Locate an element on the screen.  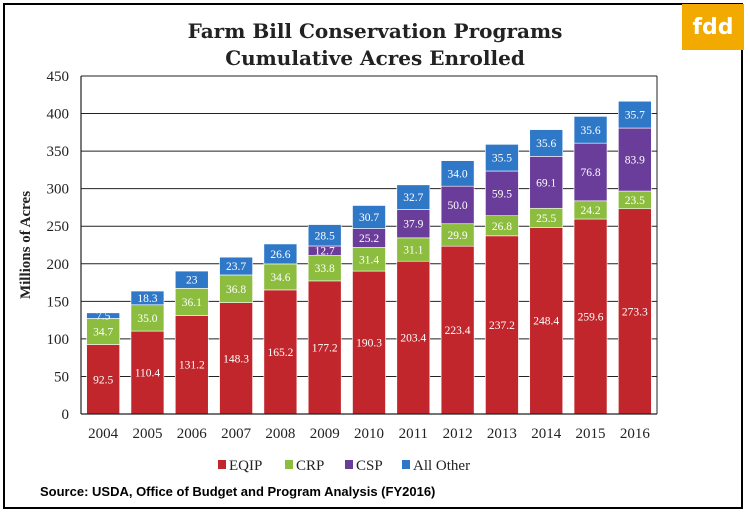
data-label: 76.8 is located at coordinates (590, 173).